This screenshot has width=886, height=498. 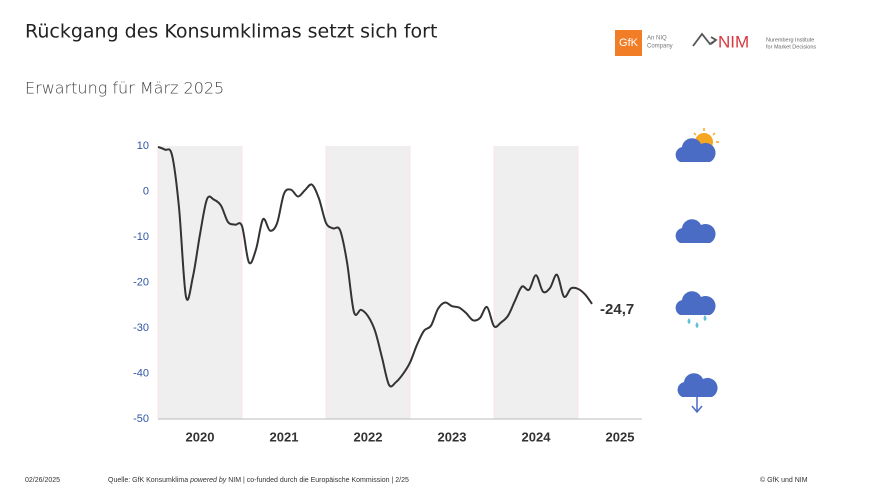 I want to click on nim-arrow, so click(x=705, y=39).